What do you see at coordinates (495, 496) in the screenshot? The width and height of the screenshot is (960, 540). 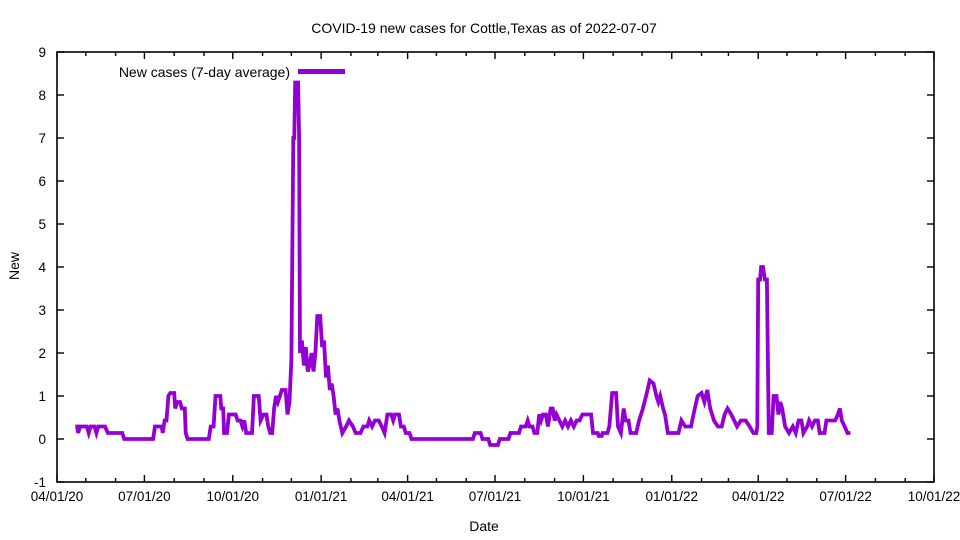 I see `x-tick-label: 07/01/21` at bounding box center [495, 496].